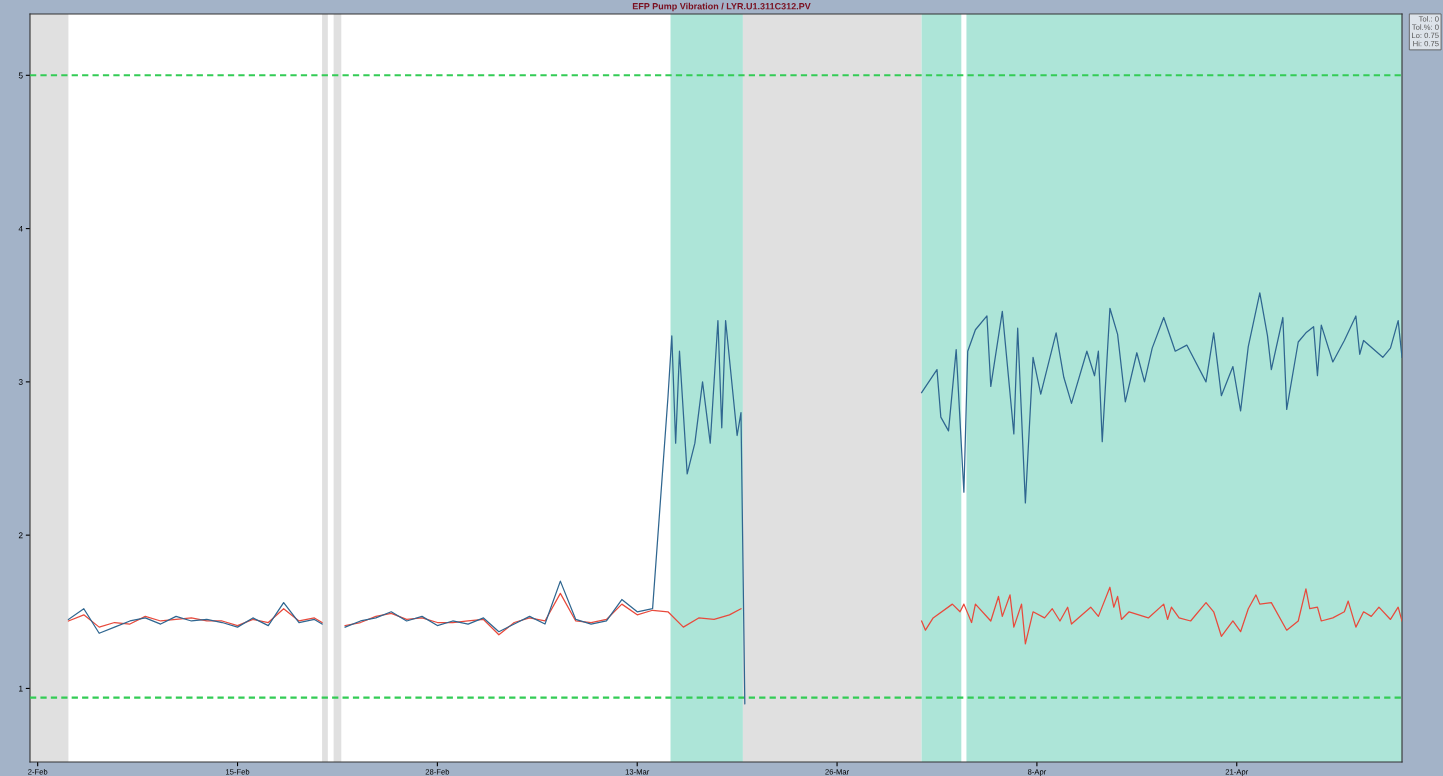  Describe the element at coordinates (20, 228) in the screenshot. I see `y-tick-label: 4` at that location.